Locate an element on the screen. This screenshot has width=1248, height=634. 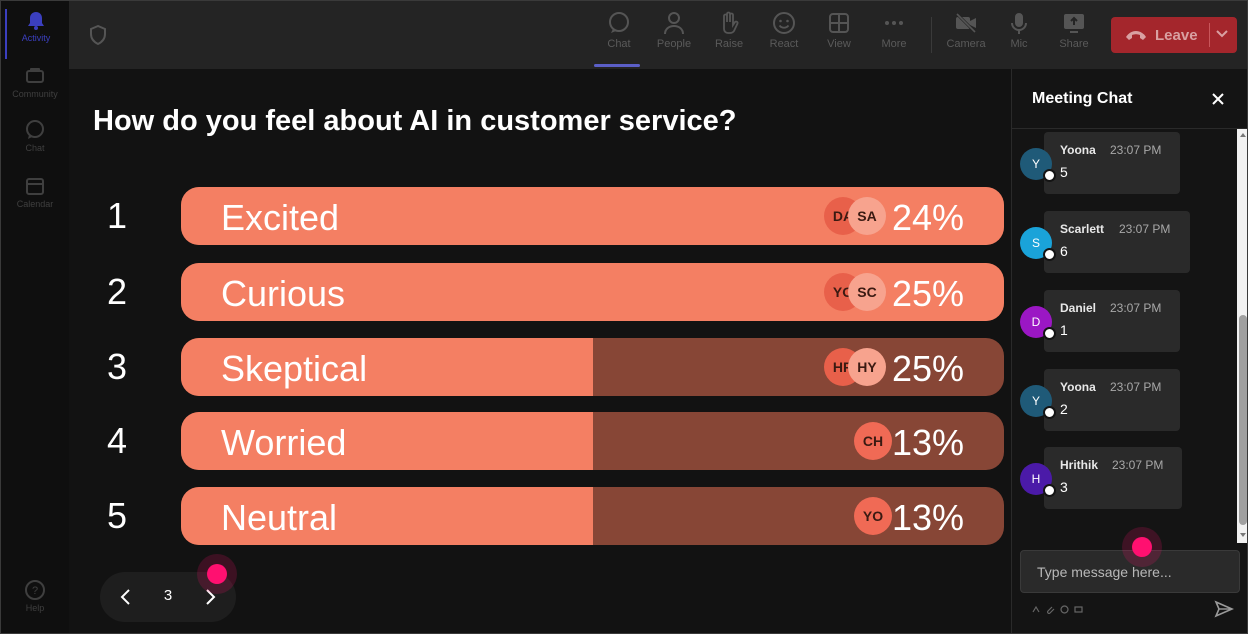
option-label: Worried is located at coordinates (284, 442).